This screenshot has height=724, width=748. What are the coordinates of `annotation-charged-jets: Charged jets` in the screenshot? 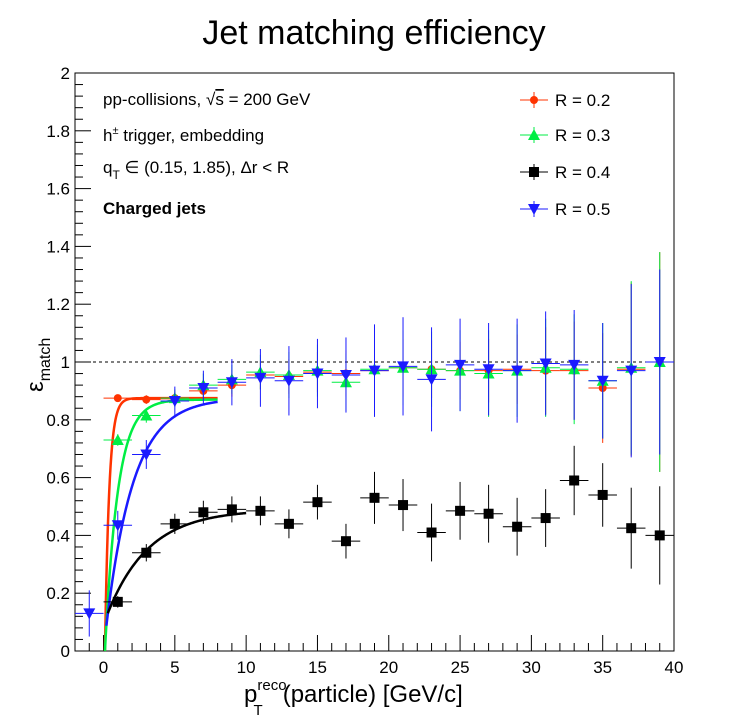 It's located at (154, 208).